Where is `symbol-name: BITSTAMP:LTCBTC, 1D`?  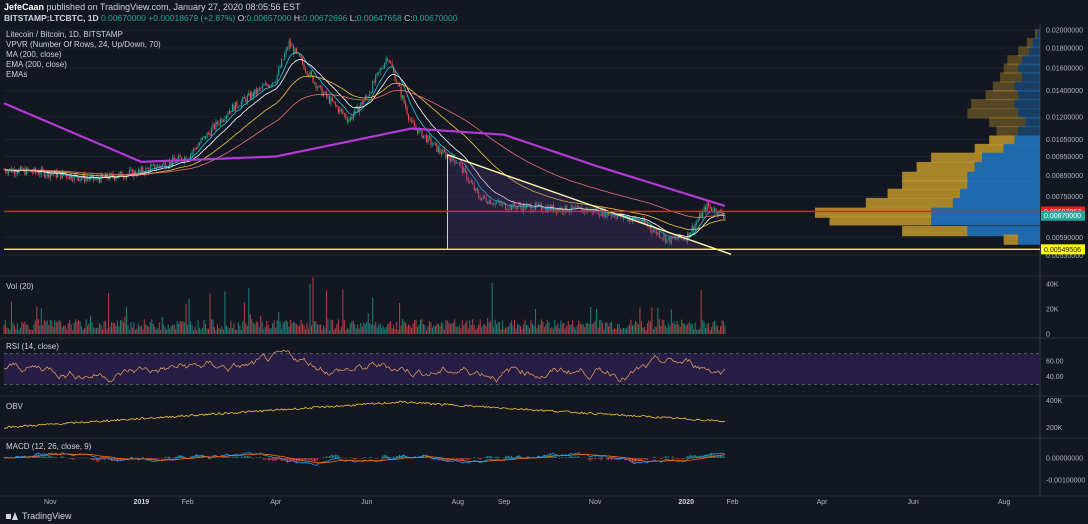 symbol-name: BITSTAMP:LTCBTC, 1D is located at coordinates (51, 18).